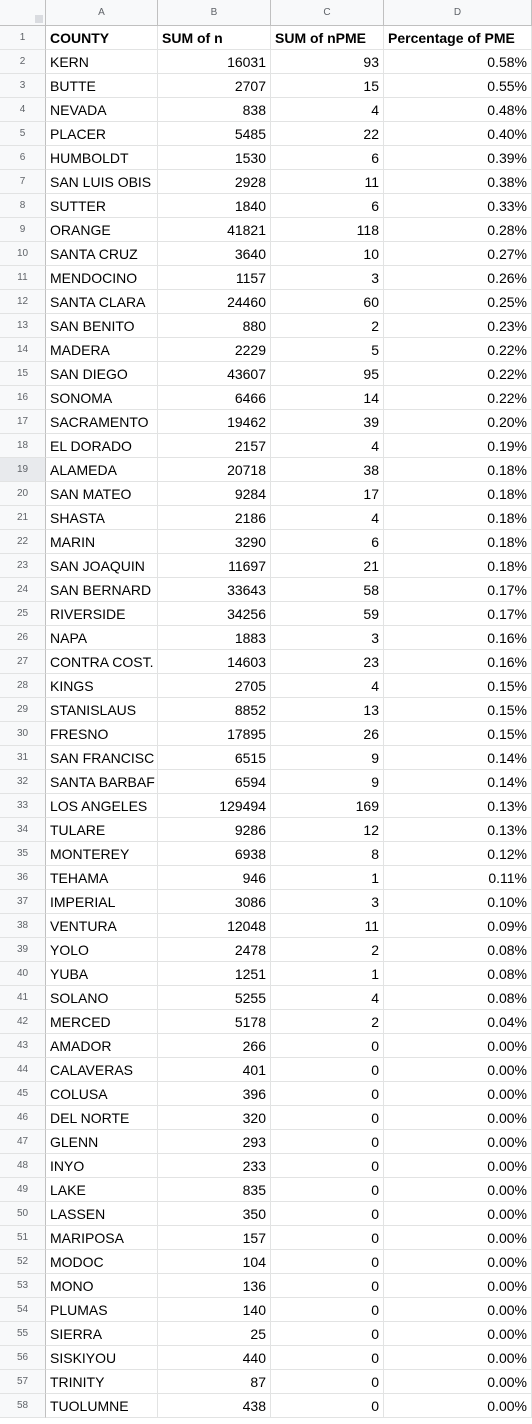  What do you see at coordinates (23, 566) in the screenshot?
I see `row-number: 23` at bounding box center [23, 566].